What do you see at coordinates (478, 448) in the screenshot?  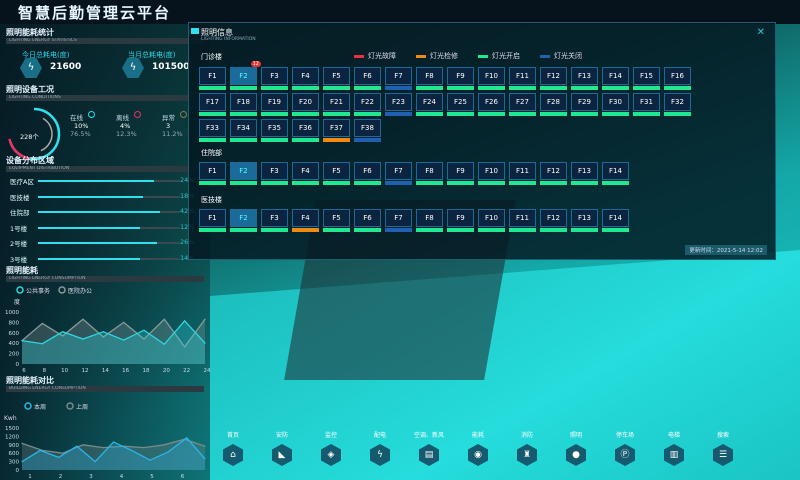 I see `nav-item-5: 能耗 ◉` at bounding box center [478, 448].